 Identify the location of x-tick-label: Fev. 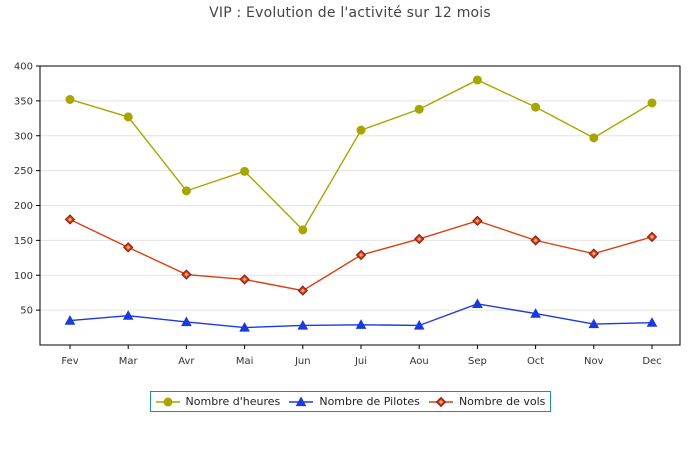
(69, 361).